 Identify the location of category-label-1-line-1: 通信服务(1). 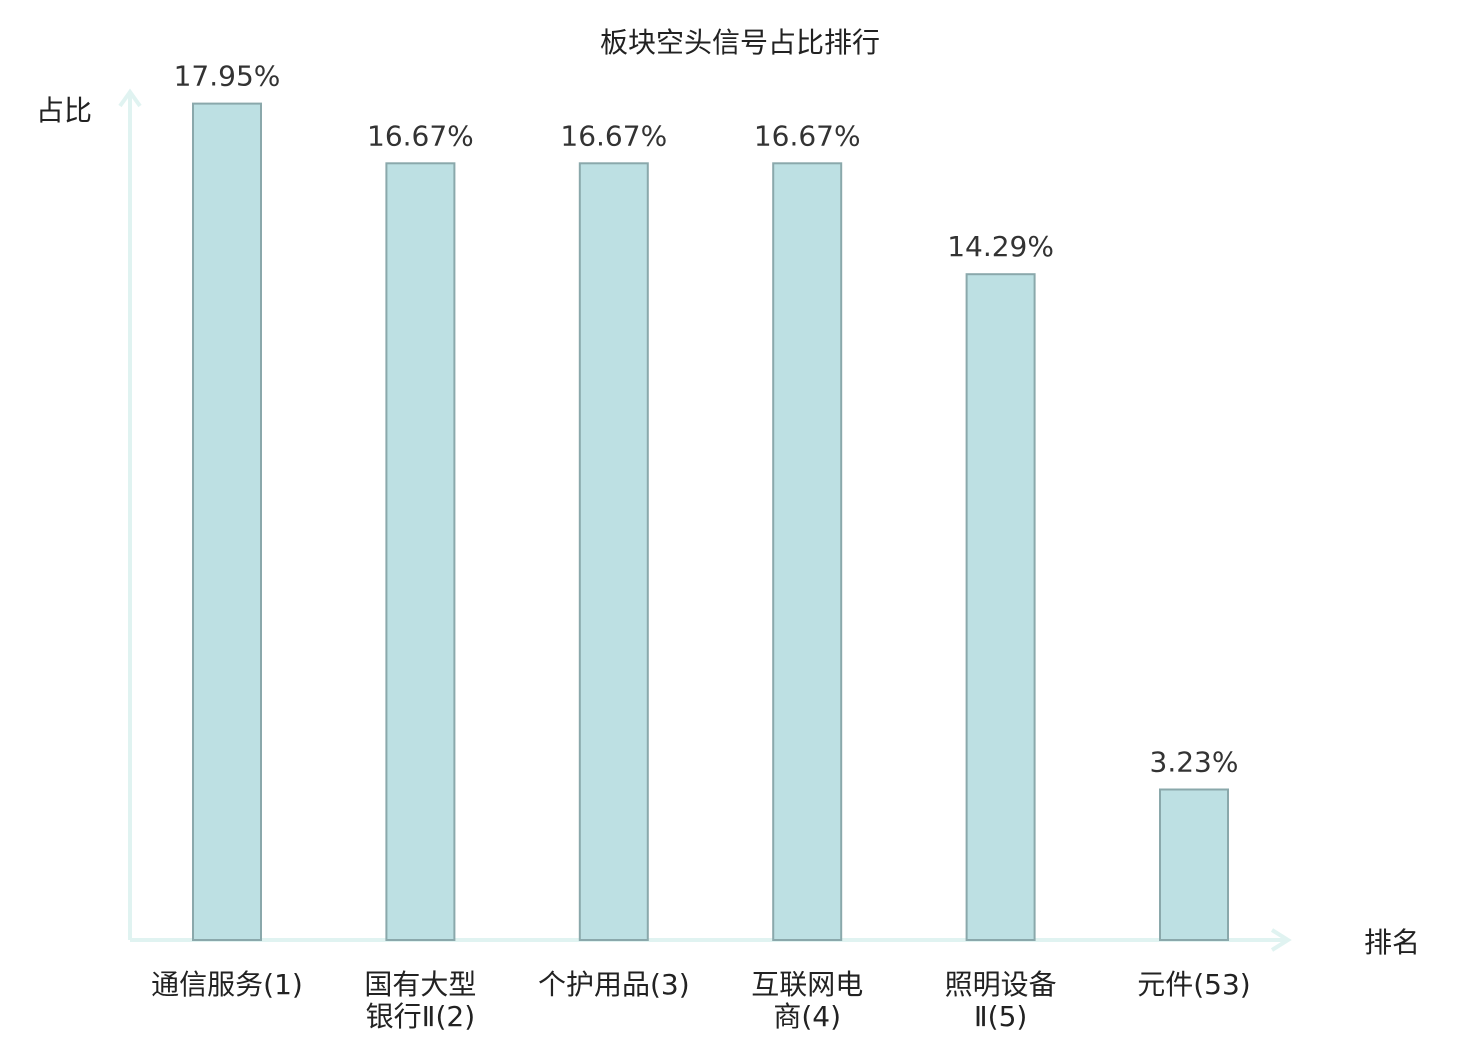
(227, 984).